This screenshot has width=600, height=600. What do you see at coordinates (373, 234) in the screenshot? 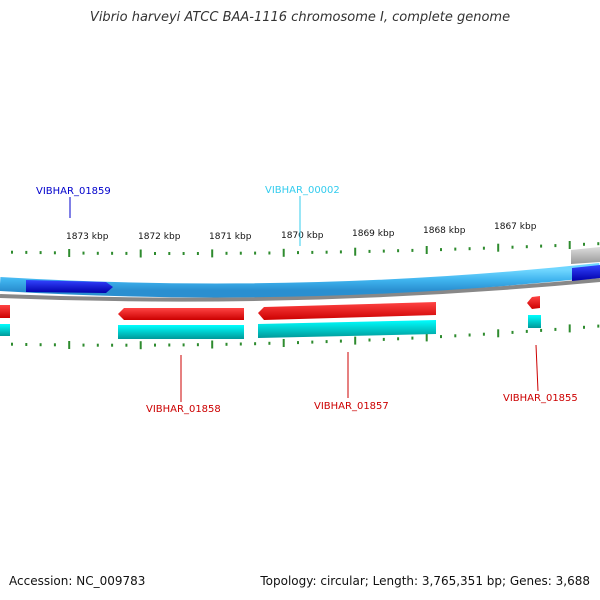
I see `ruler-label-1869: 1869 kbp` at bounding box center [373, 234].